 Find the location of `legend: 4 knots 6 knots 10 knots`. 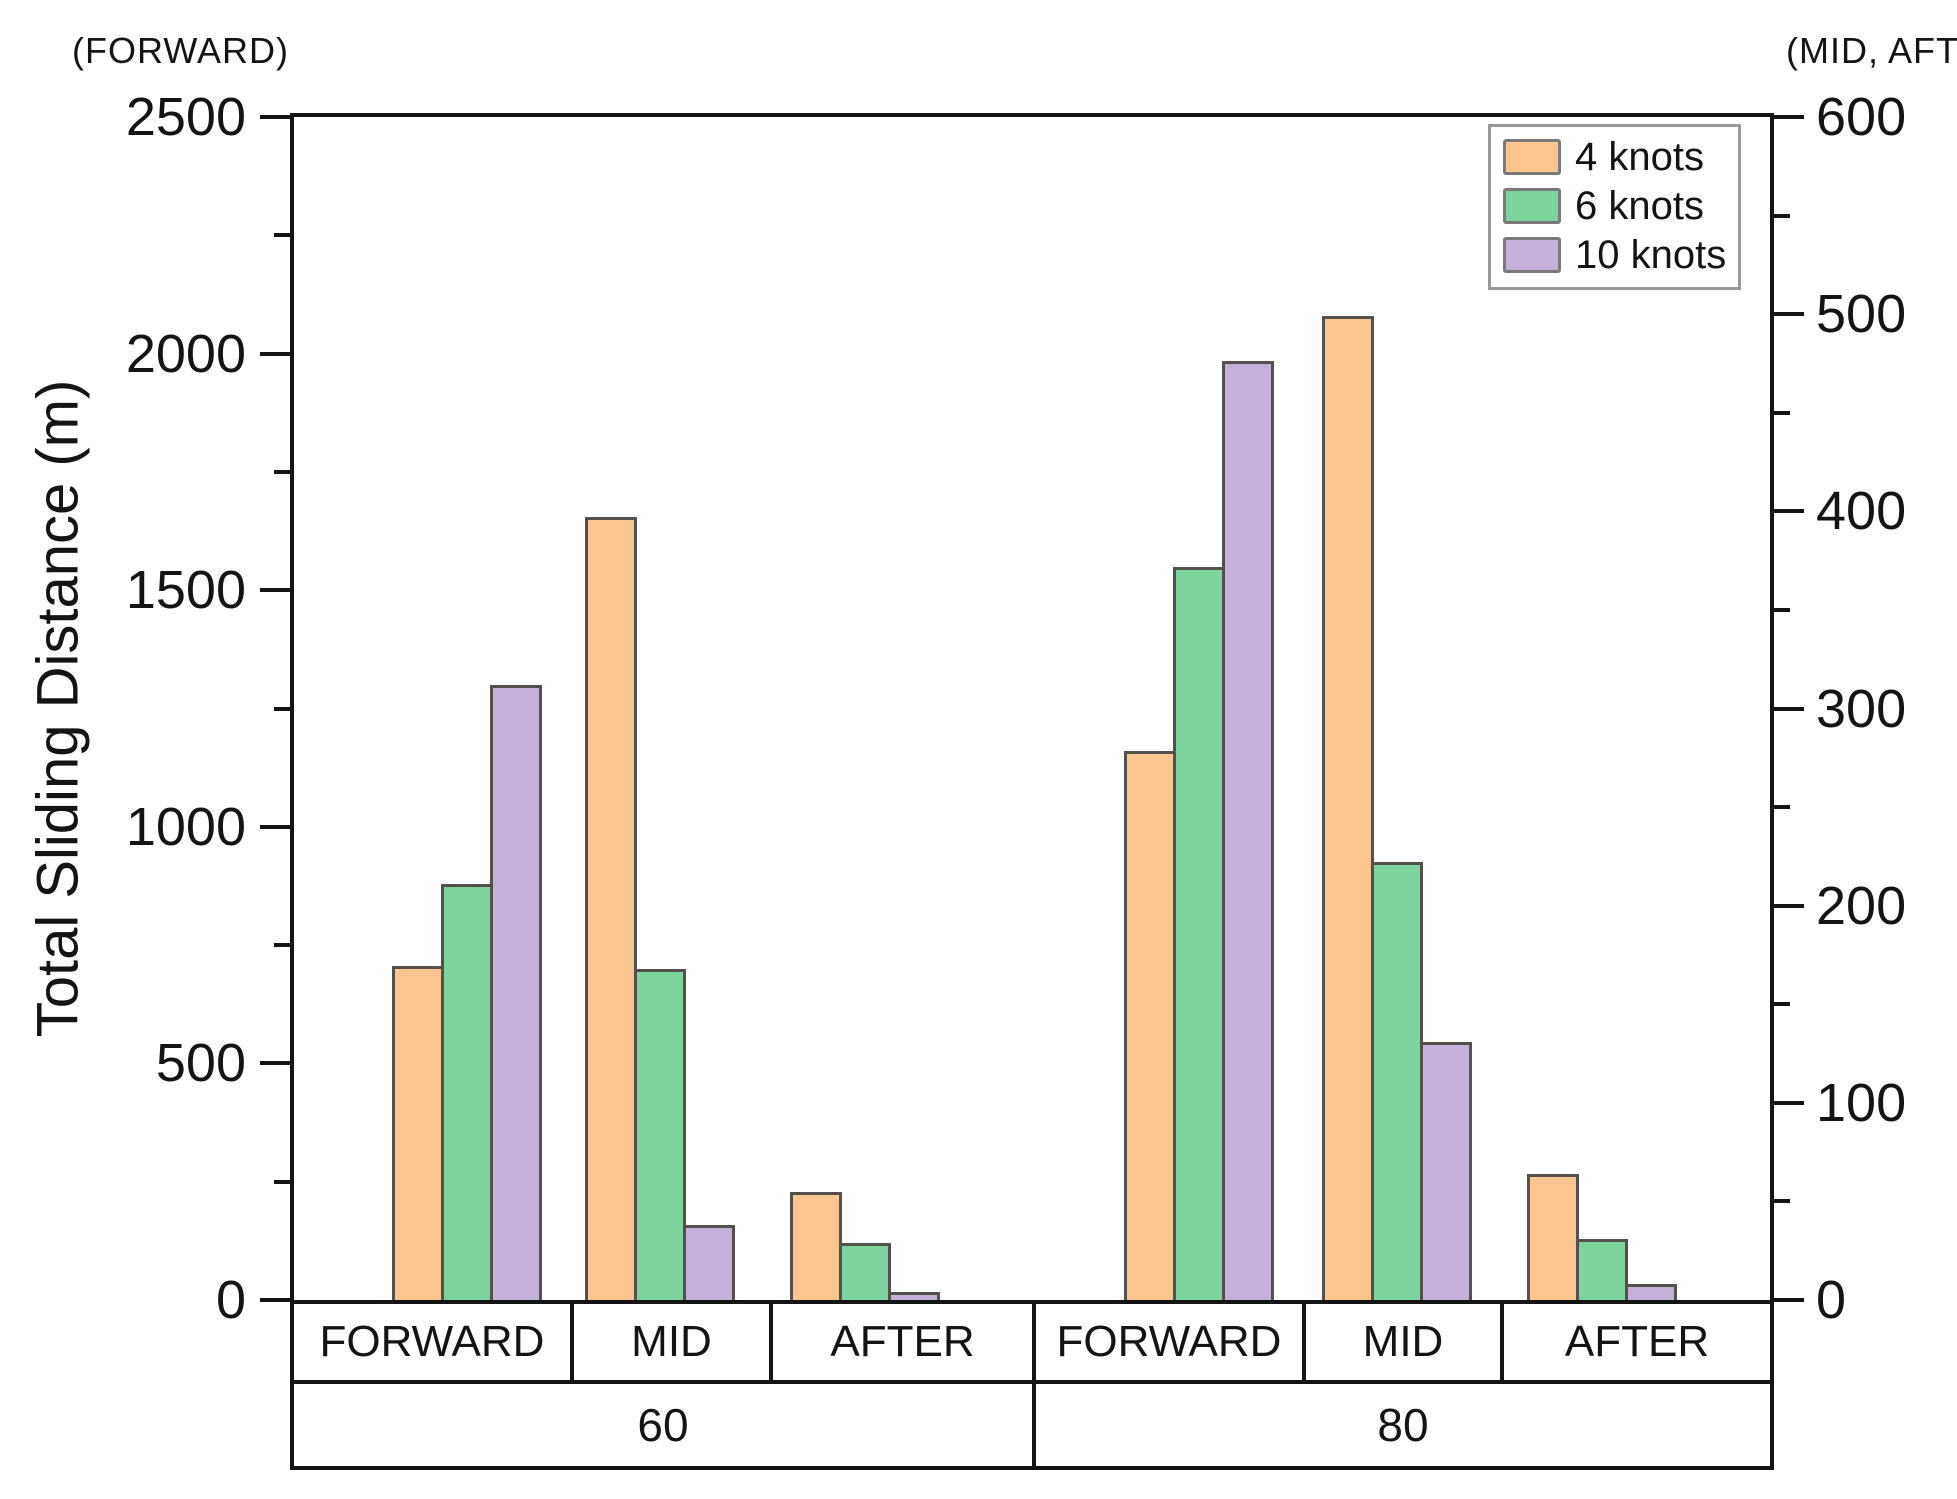

legend: 4 knots 6 knots 10 knots is located at coordinates (1615, 207).